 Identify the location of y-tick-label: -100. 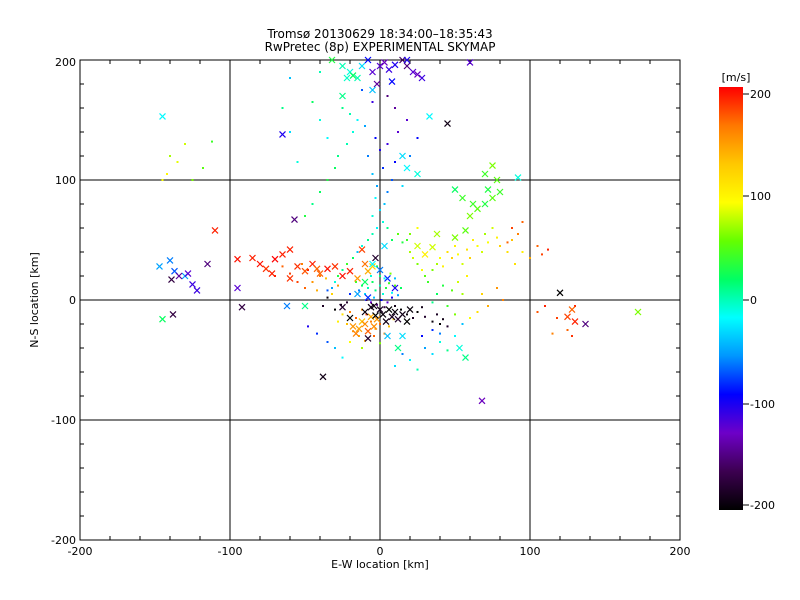
(63, 420).